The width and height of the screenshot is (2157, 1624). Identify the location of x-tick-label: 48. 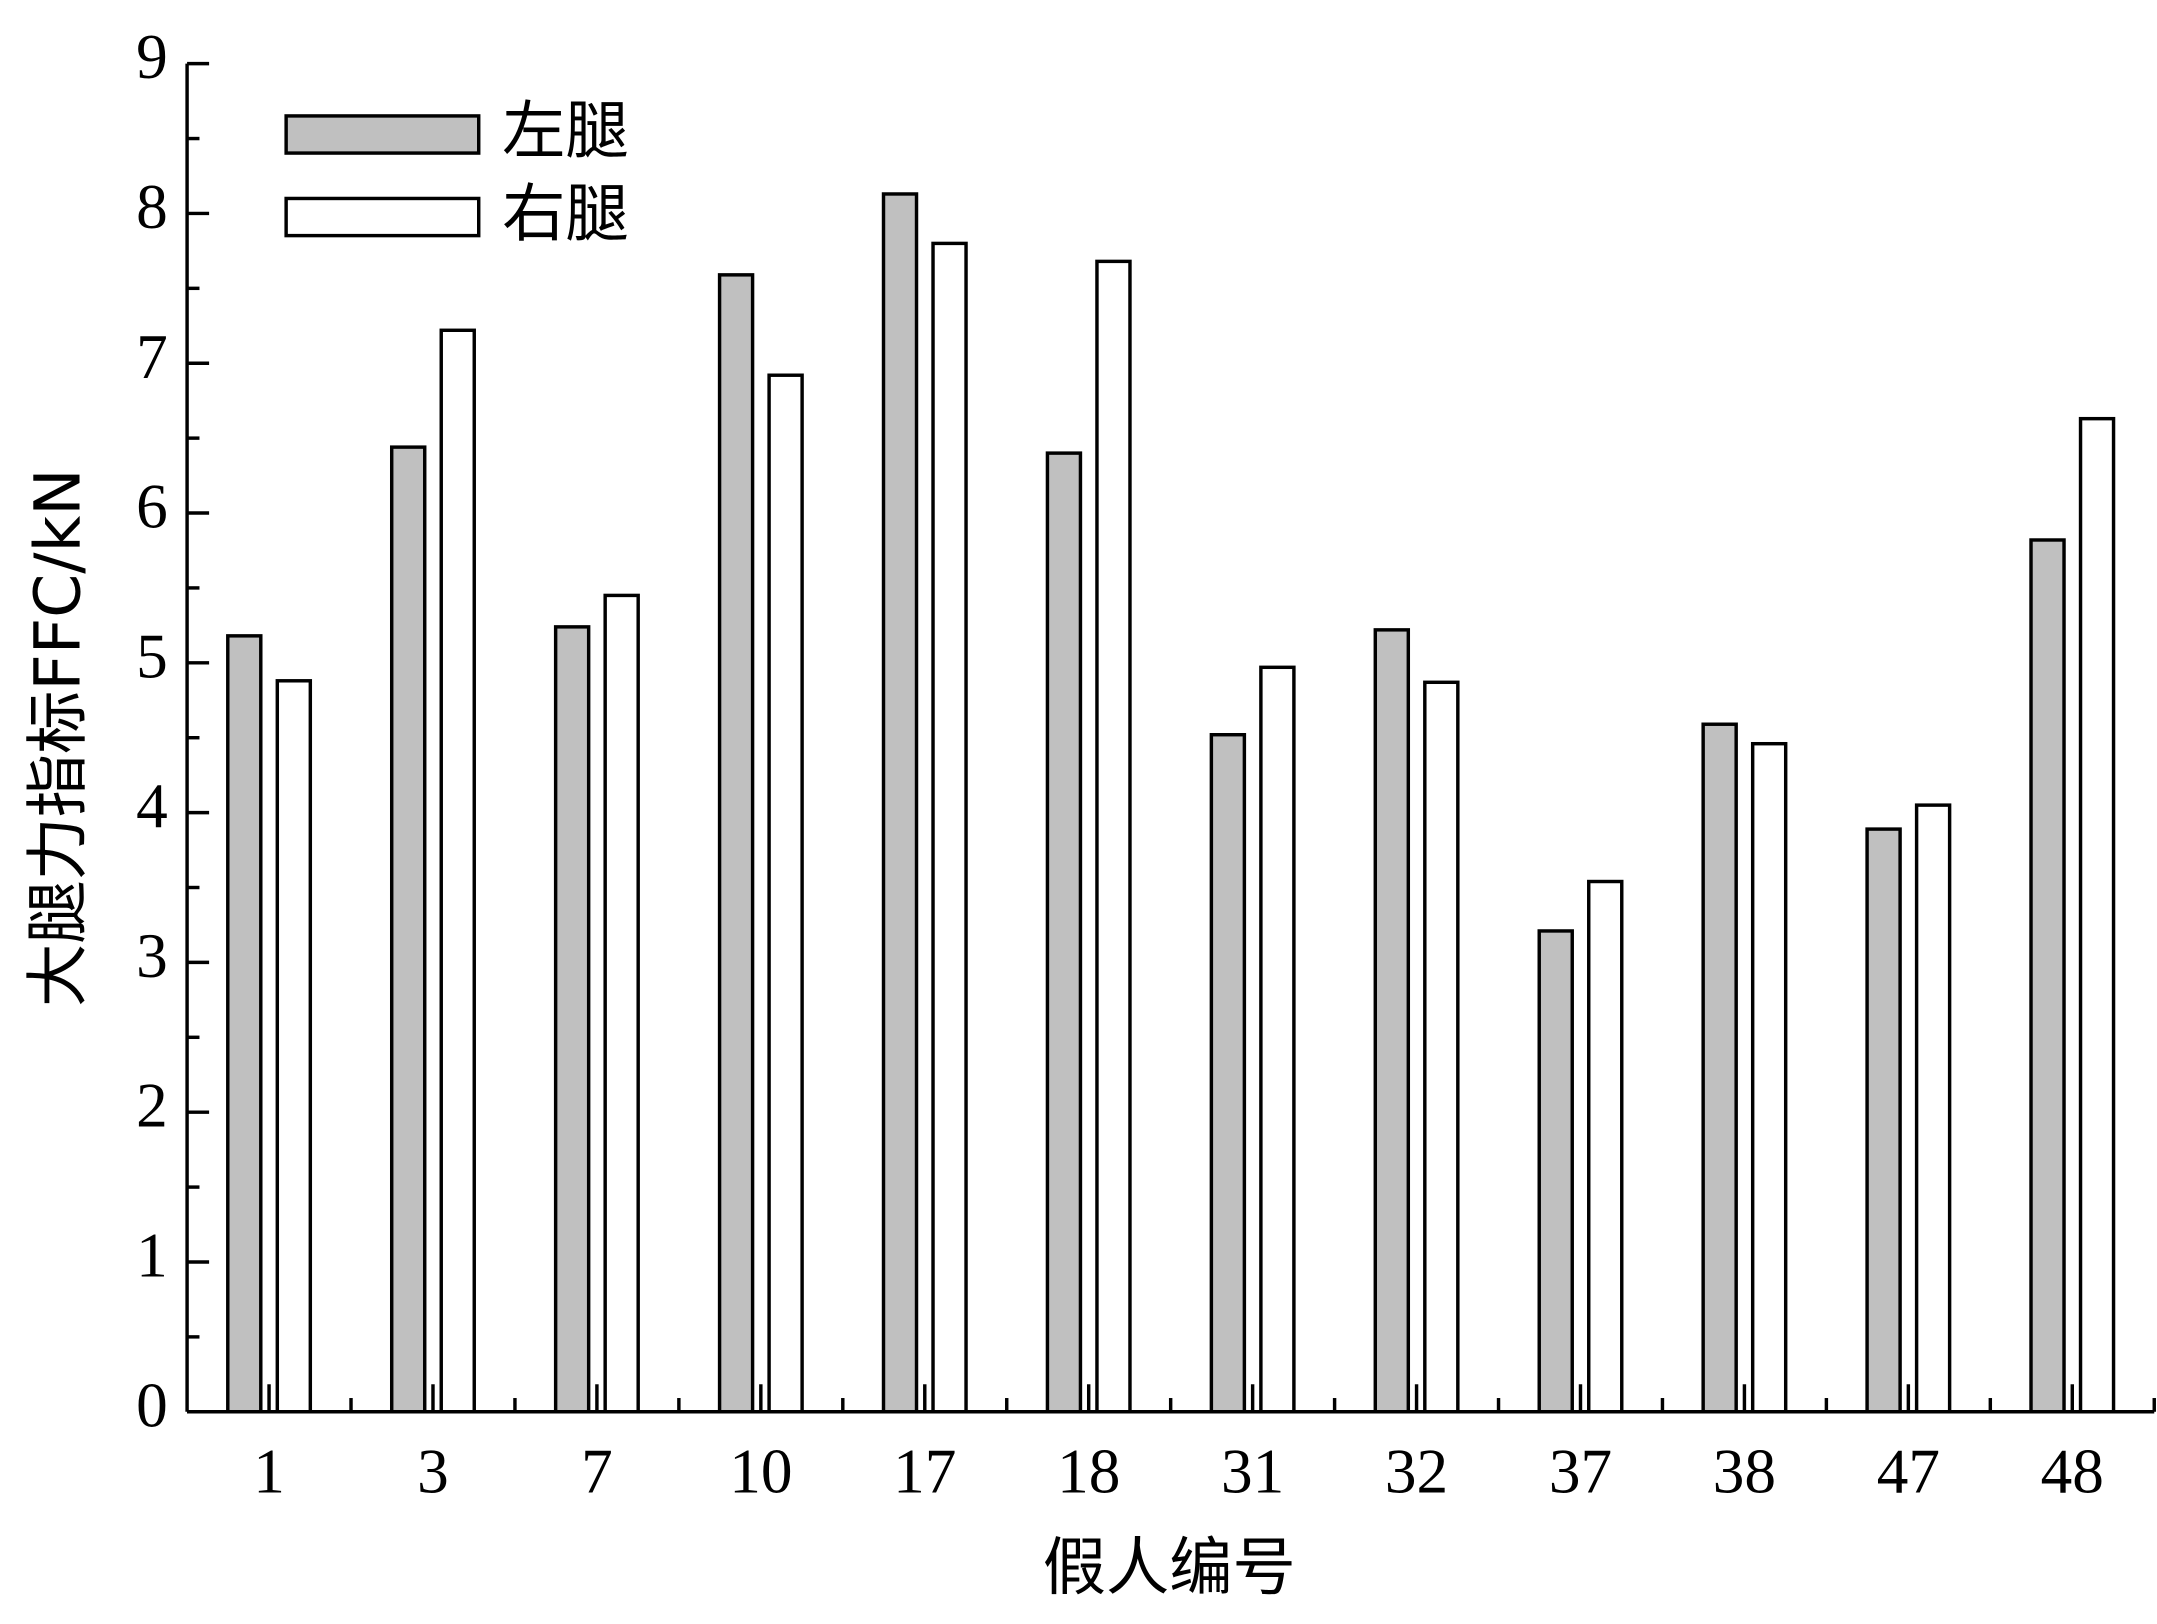
(2072, 1471).